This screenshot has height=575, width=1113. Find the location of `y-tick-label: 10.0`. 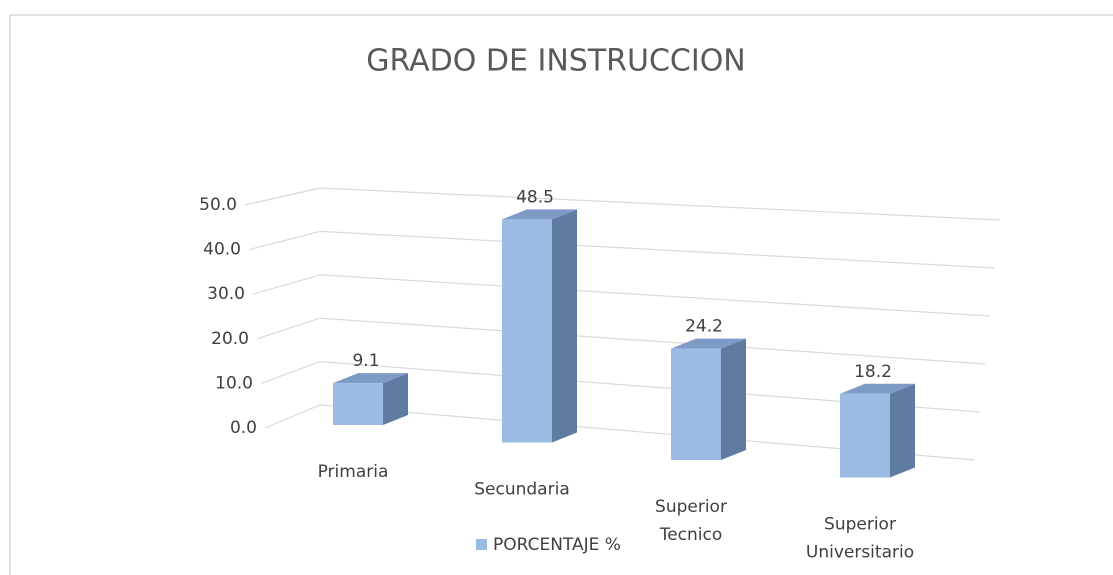

y-tick-label: 10.0 is located at coordinates (234, 383).